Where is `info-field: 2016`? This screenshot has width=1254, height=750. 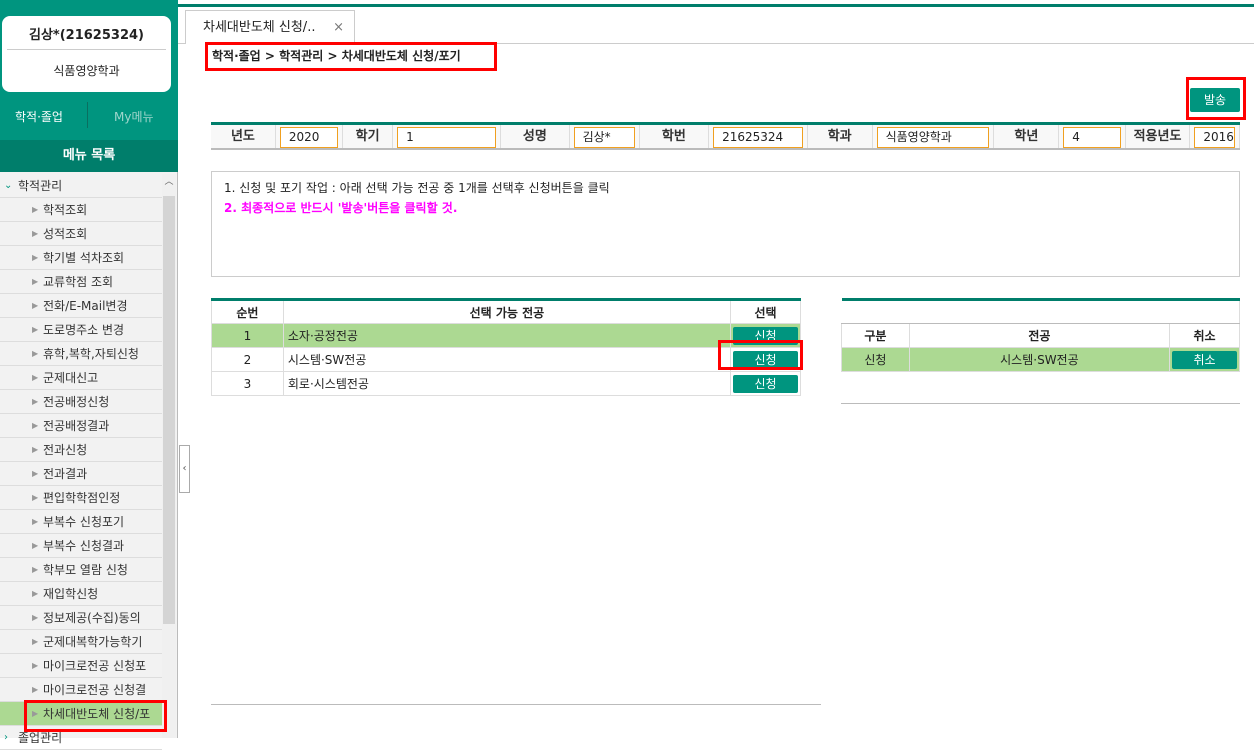 info-field: 2016 is located at coordinates (1214, 137).